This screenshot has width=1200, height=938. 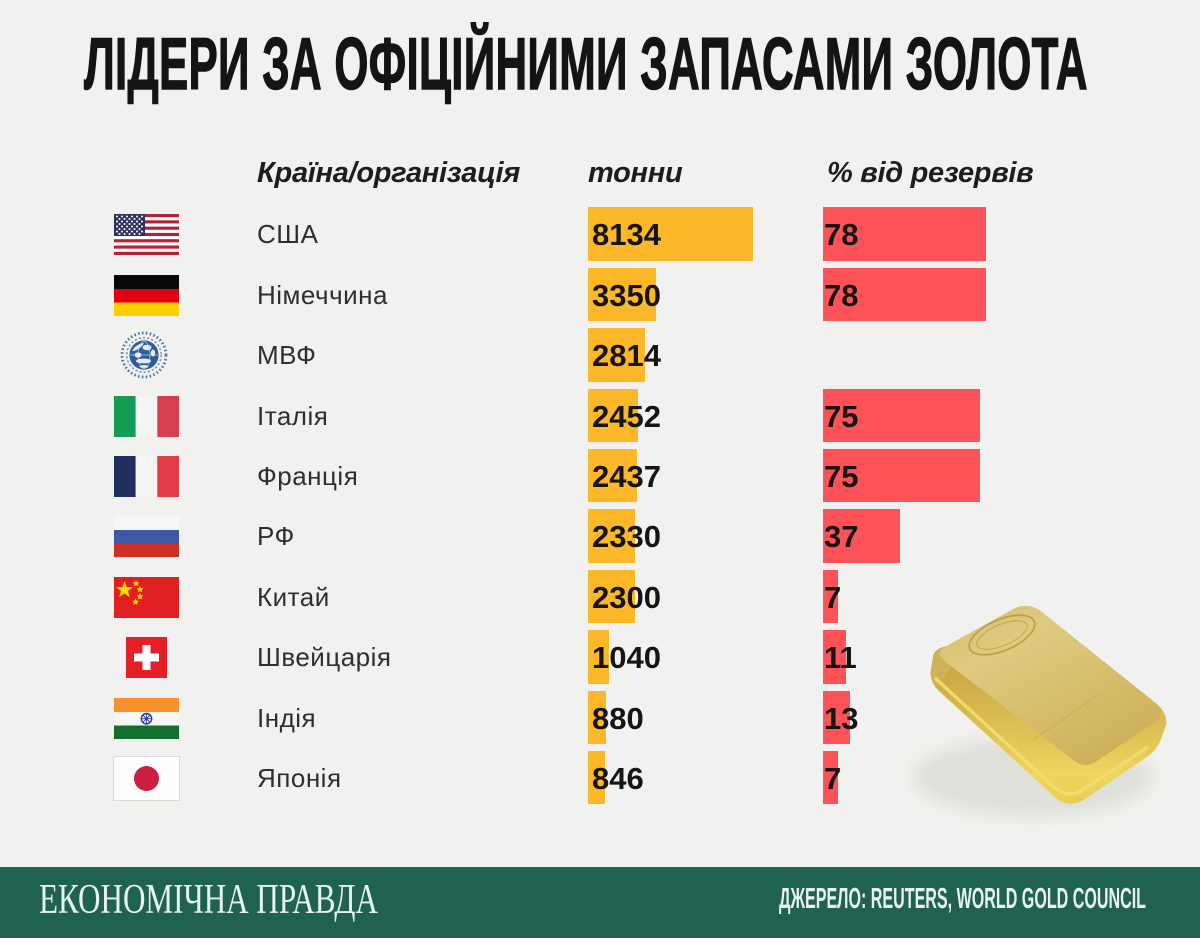 I want to click on svg-text: ЕКОНОМІЧНА ПРАВДА, so click(x=208, y=900).